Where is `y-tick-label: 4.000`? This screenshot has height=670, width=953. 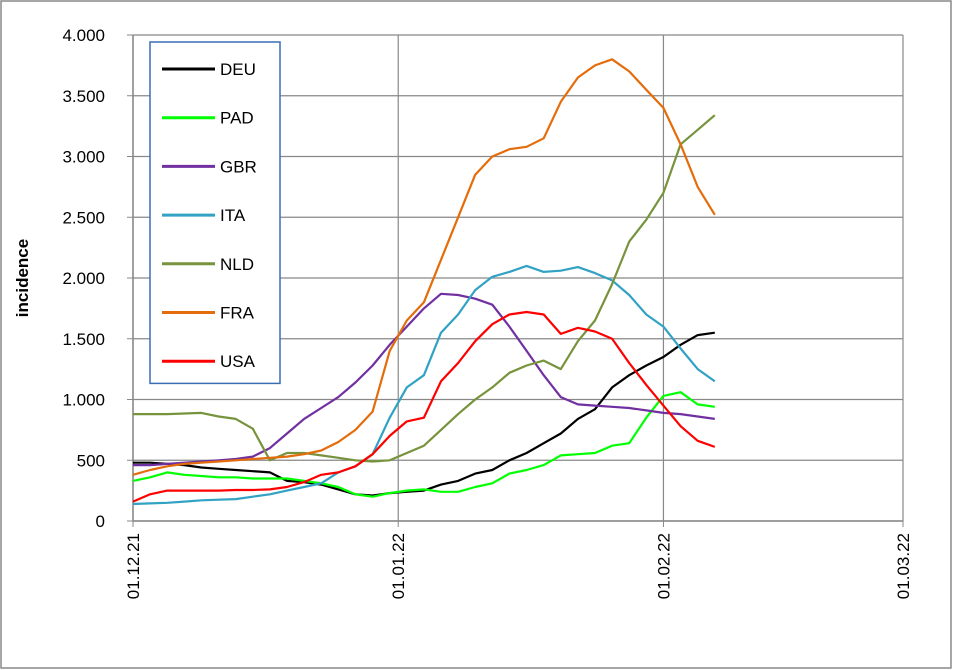 y-tick-label: 4.000 is located at coordinates (83, 35).